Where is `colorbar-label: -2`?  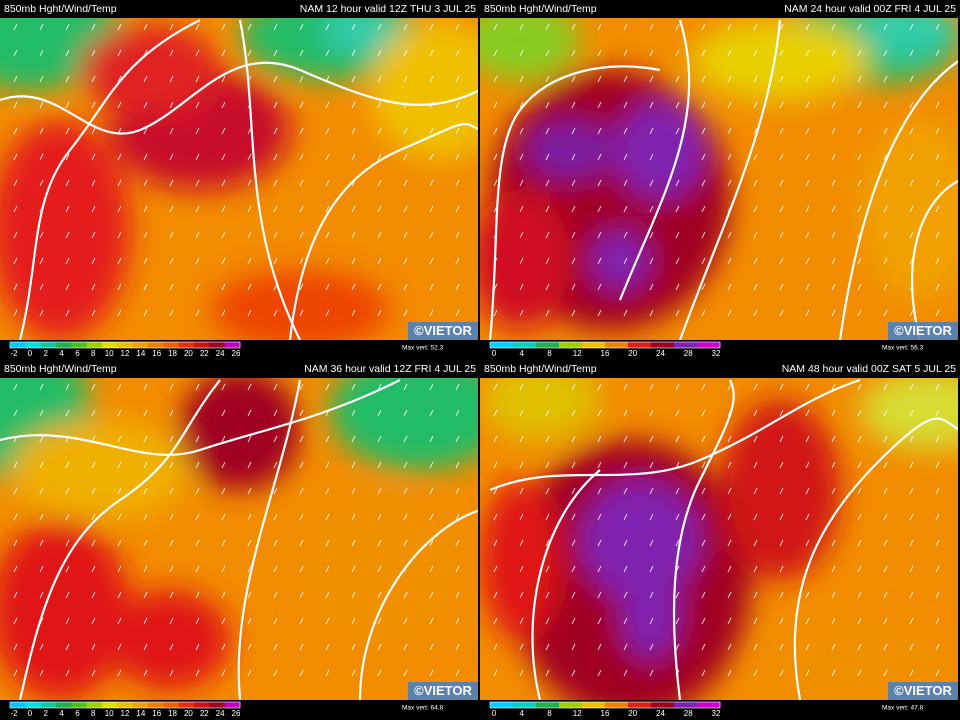
colorbar-label: -2 is located at coordinates (14, 713).